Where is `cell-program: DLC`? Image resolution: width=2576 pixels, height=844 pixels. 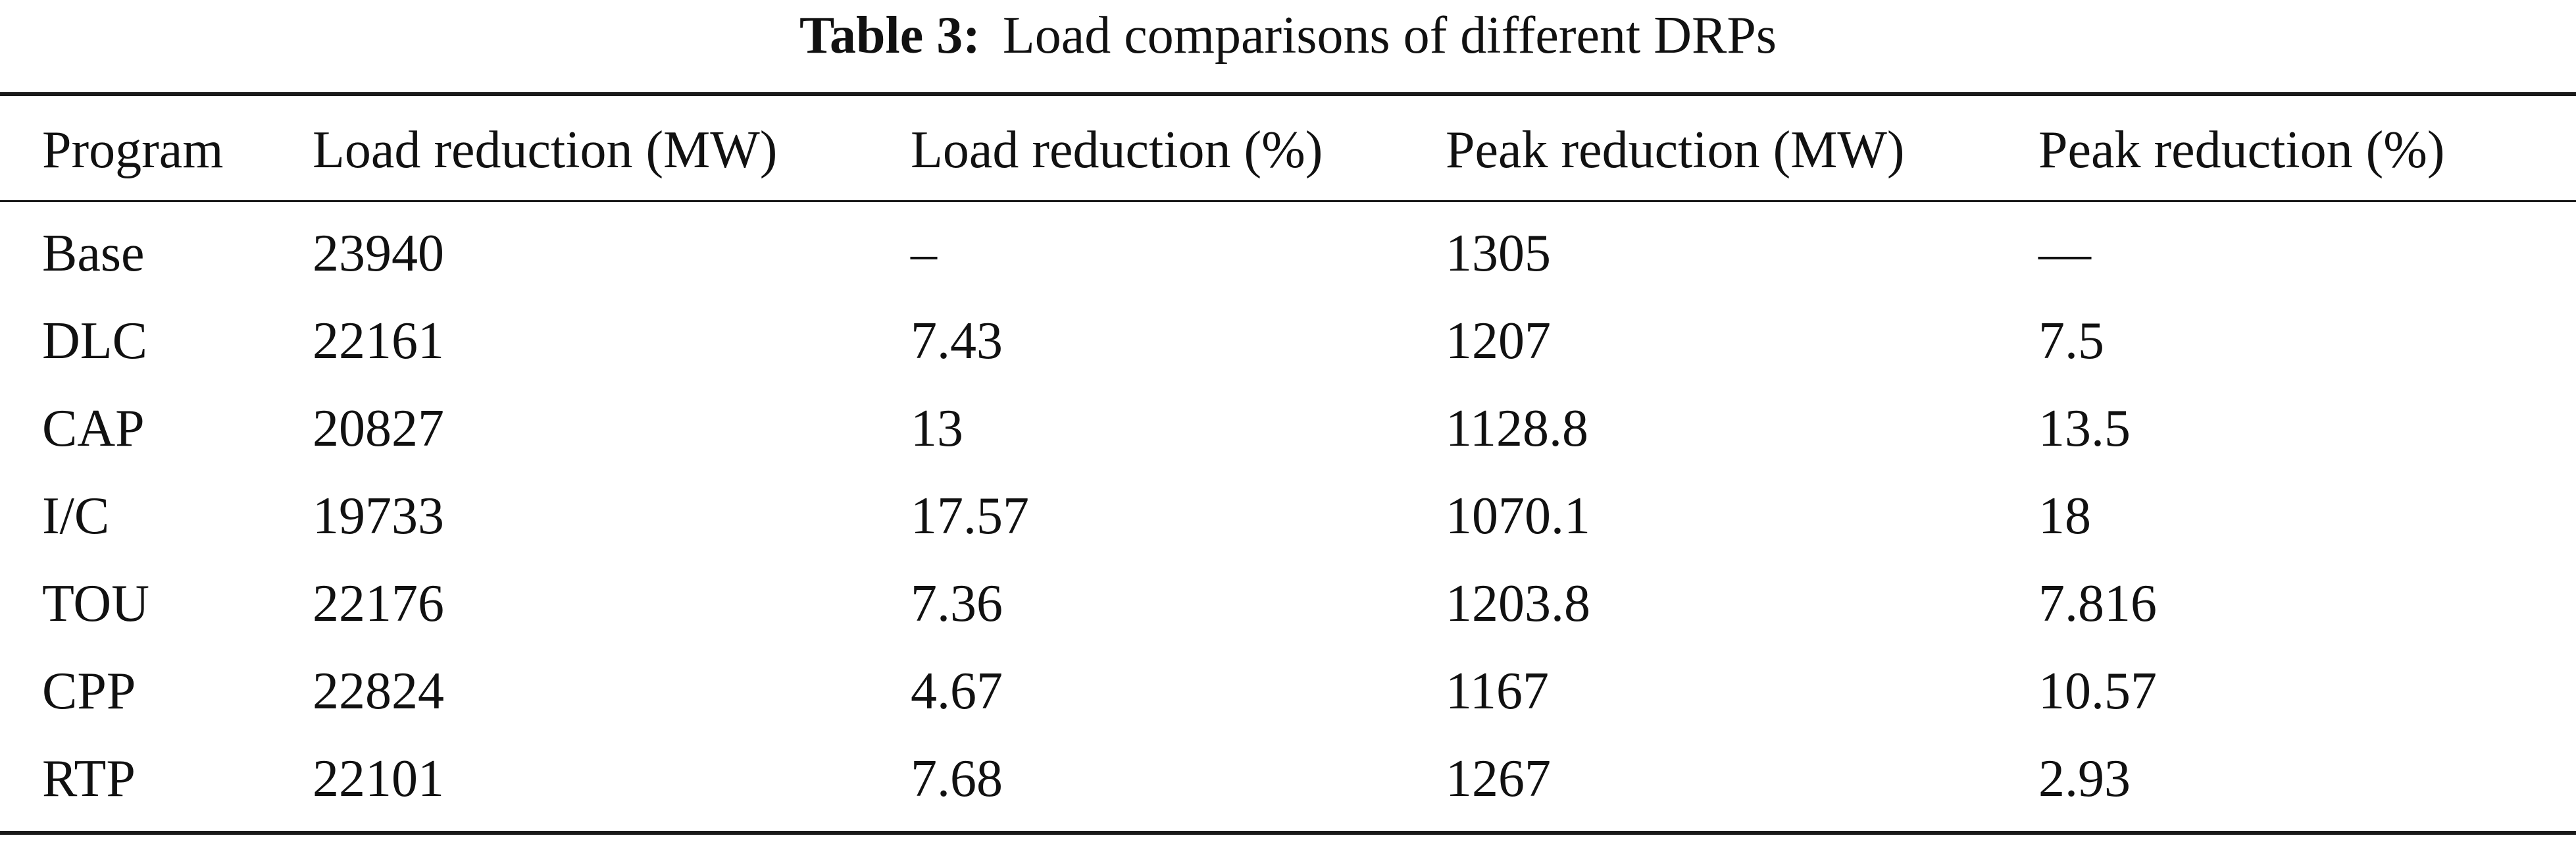
cell-program: DLC is located at coordinates (94, 341).